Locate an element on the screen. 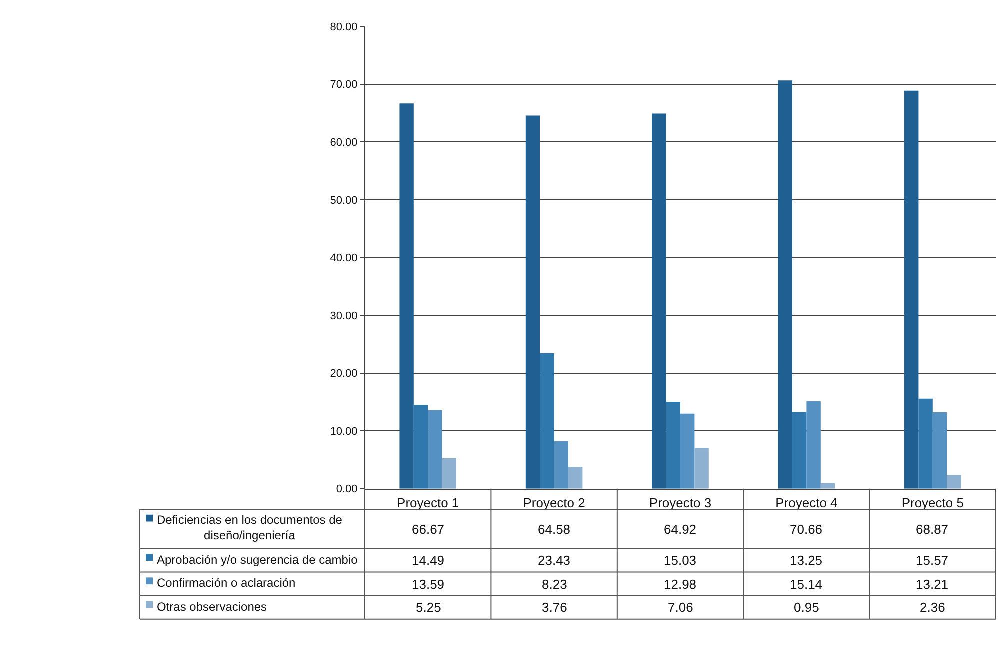  data-label: 66.67 is located at coordinates (428, 529).